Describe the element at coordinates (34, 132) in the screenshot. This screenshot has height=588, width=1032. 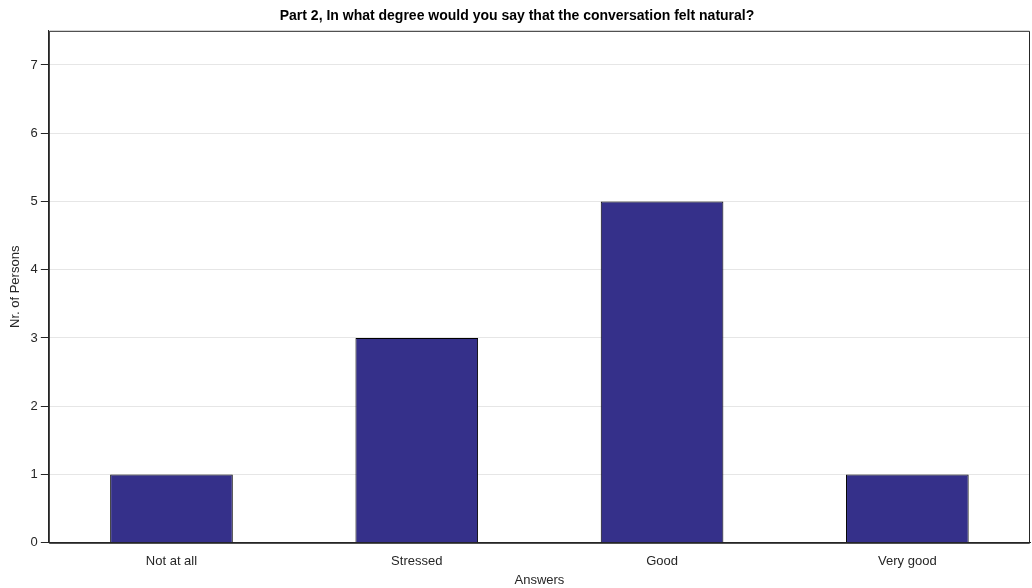
I see `y-tick-label: 6` at that location.